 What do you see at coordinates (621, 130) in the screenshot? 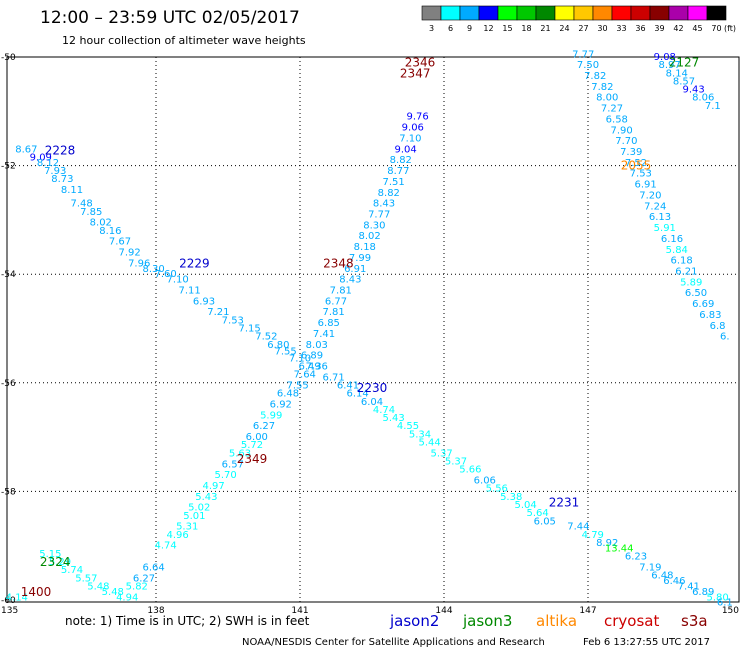
I see `swh-value: 7.90` at bounding box center [621, 130].